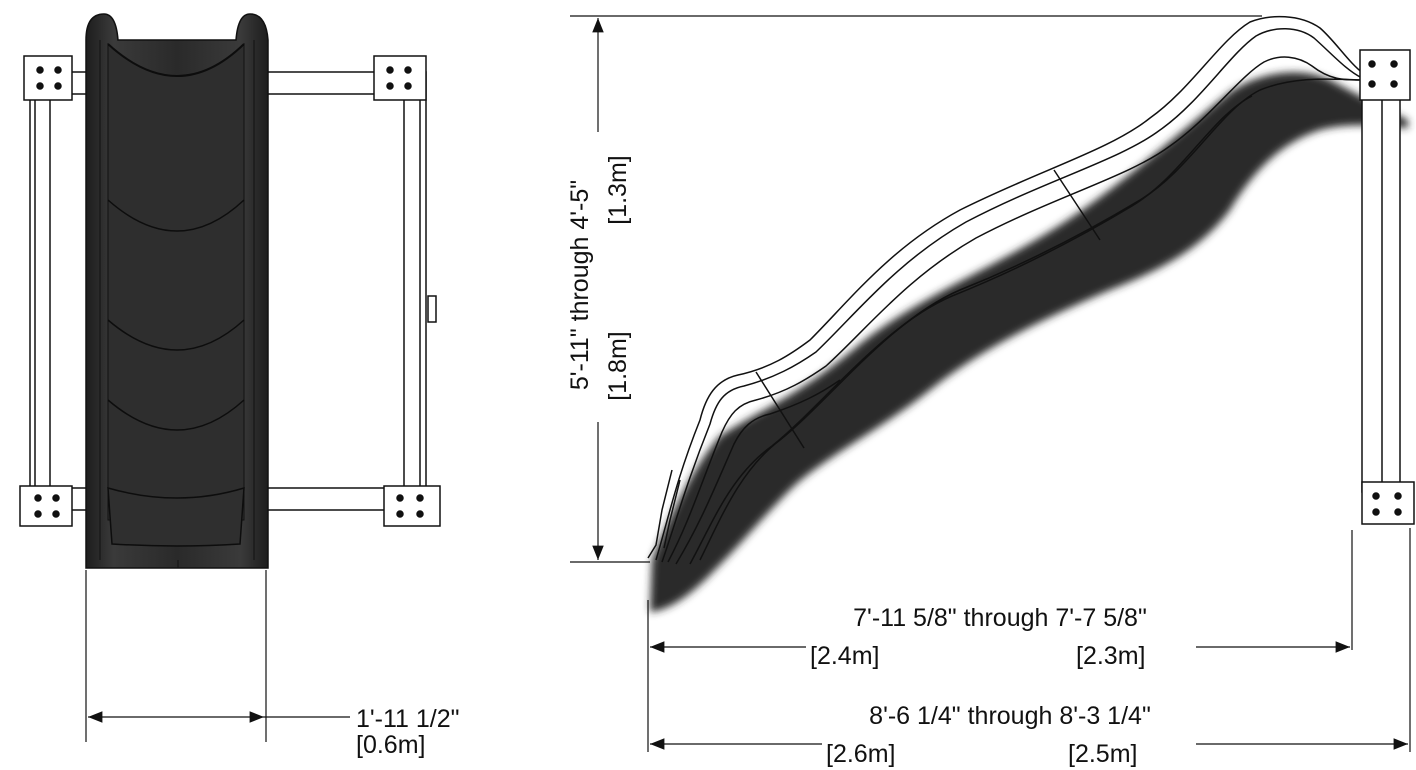  I want to click on height-dimension-metric-low: [1.3m], so click(618, 189).